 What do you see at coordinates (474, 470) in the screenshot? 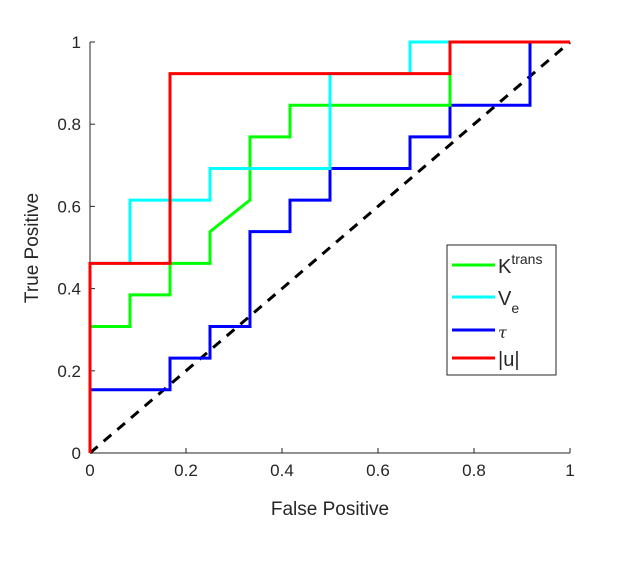
I see `x-tick-label: 0.8` at bounding box center [474, 470].